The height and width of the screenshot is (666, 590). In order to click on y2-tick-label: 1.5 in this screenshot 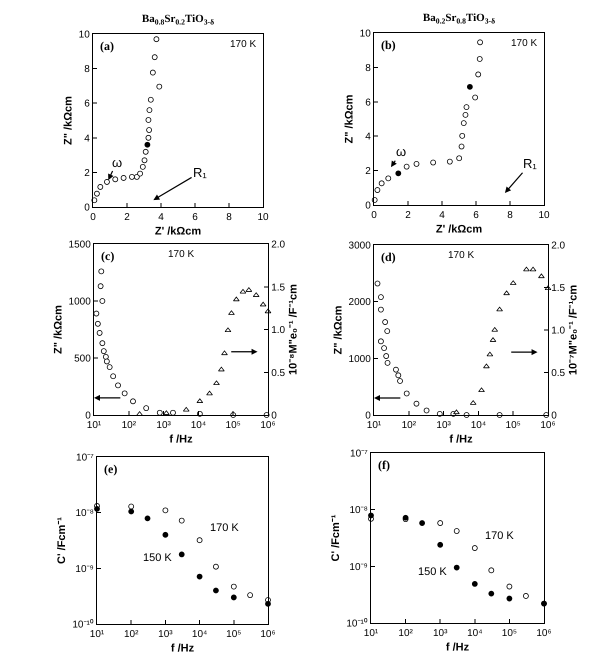, I will do `click(558, 288)`.